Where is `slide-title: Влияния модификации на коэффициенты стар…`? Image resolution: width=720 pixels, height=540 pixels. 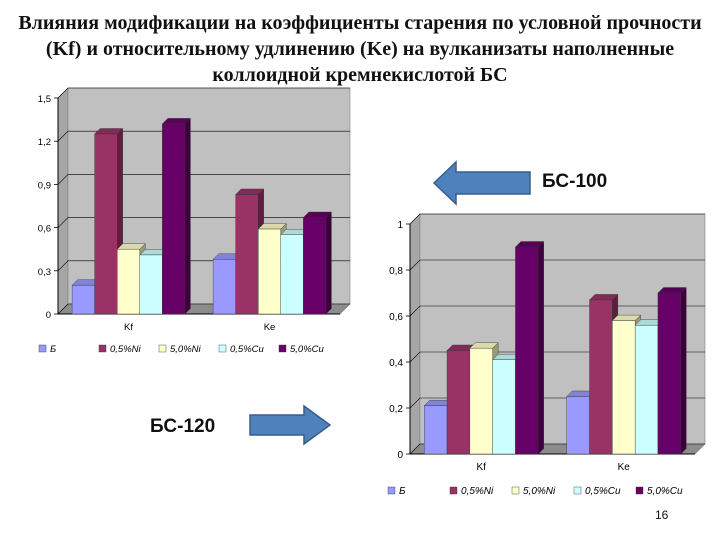
slide-title: Влияния модификации на коэффициенты стар… is located at coordinates (360, 49).